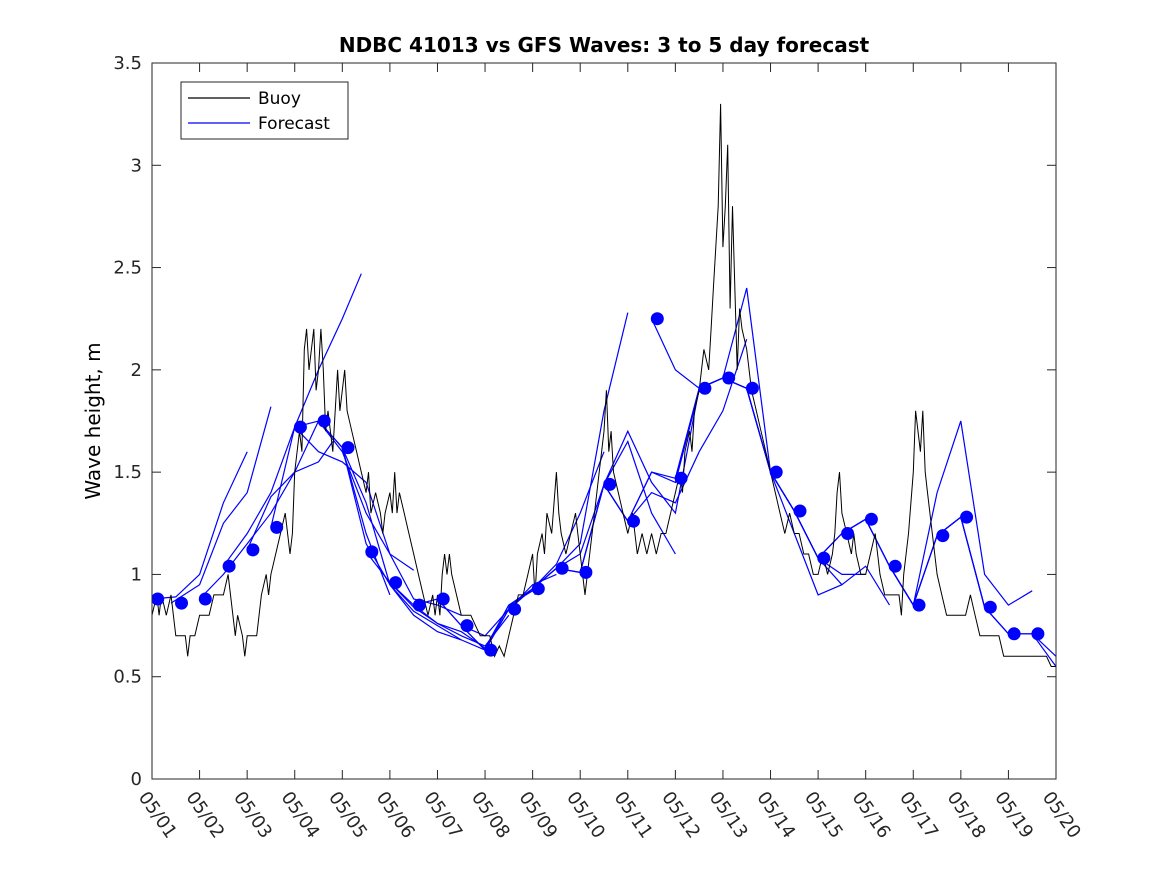 The width and height of the screenshot is (1167, 875). I want to click on y-tick-label: 1.5, so click(127, 472).